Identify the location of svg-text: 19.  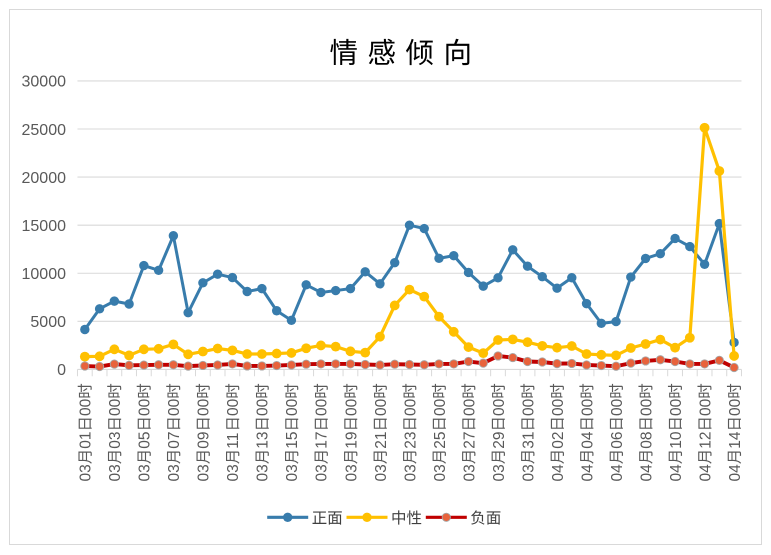
(351, 440).